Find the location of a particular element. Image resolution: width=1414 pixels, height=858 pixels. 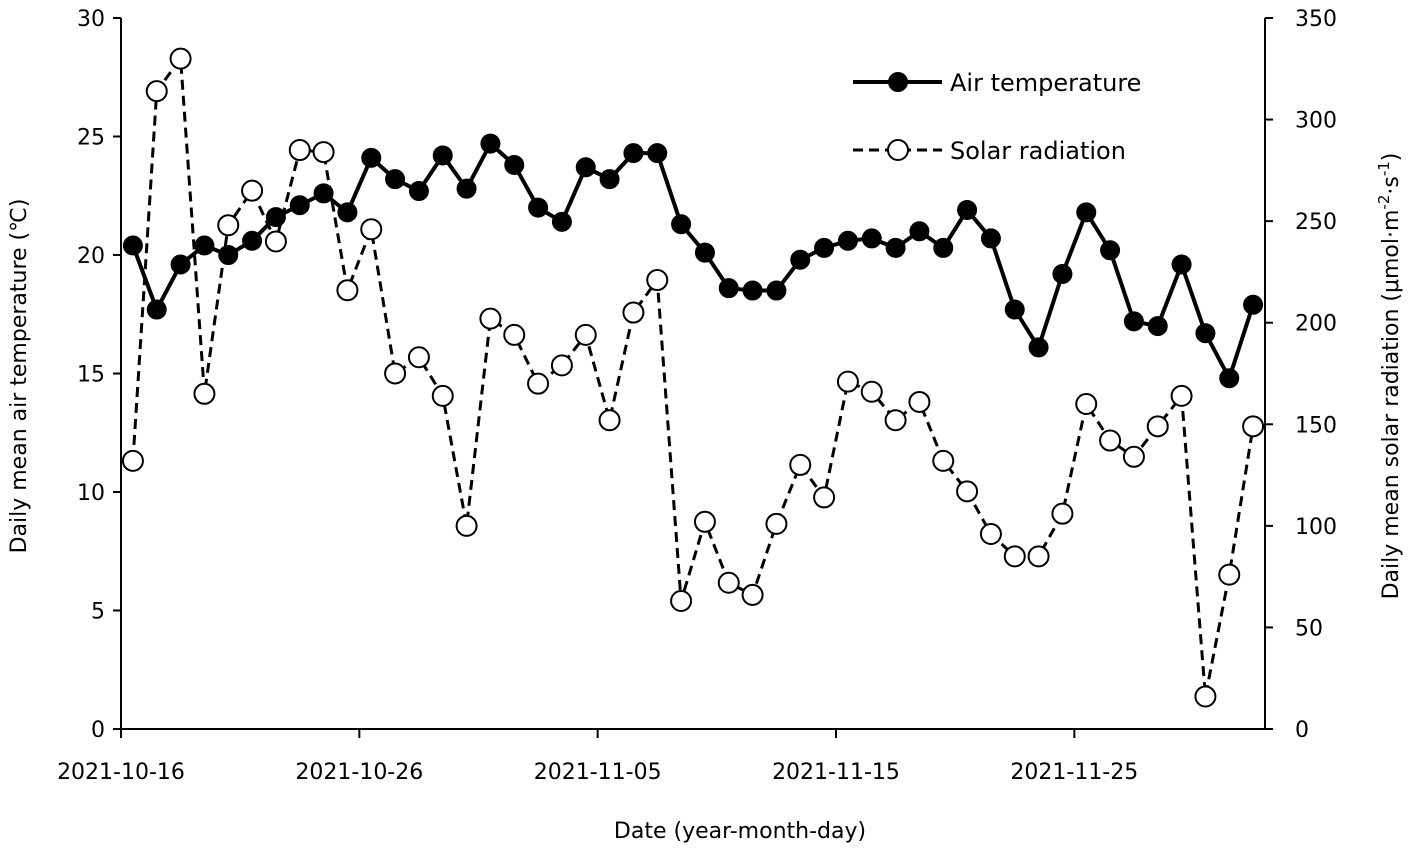

y-left-tick-label: 0 is located at coordinates (98, 730).